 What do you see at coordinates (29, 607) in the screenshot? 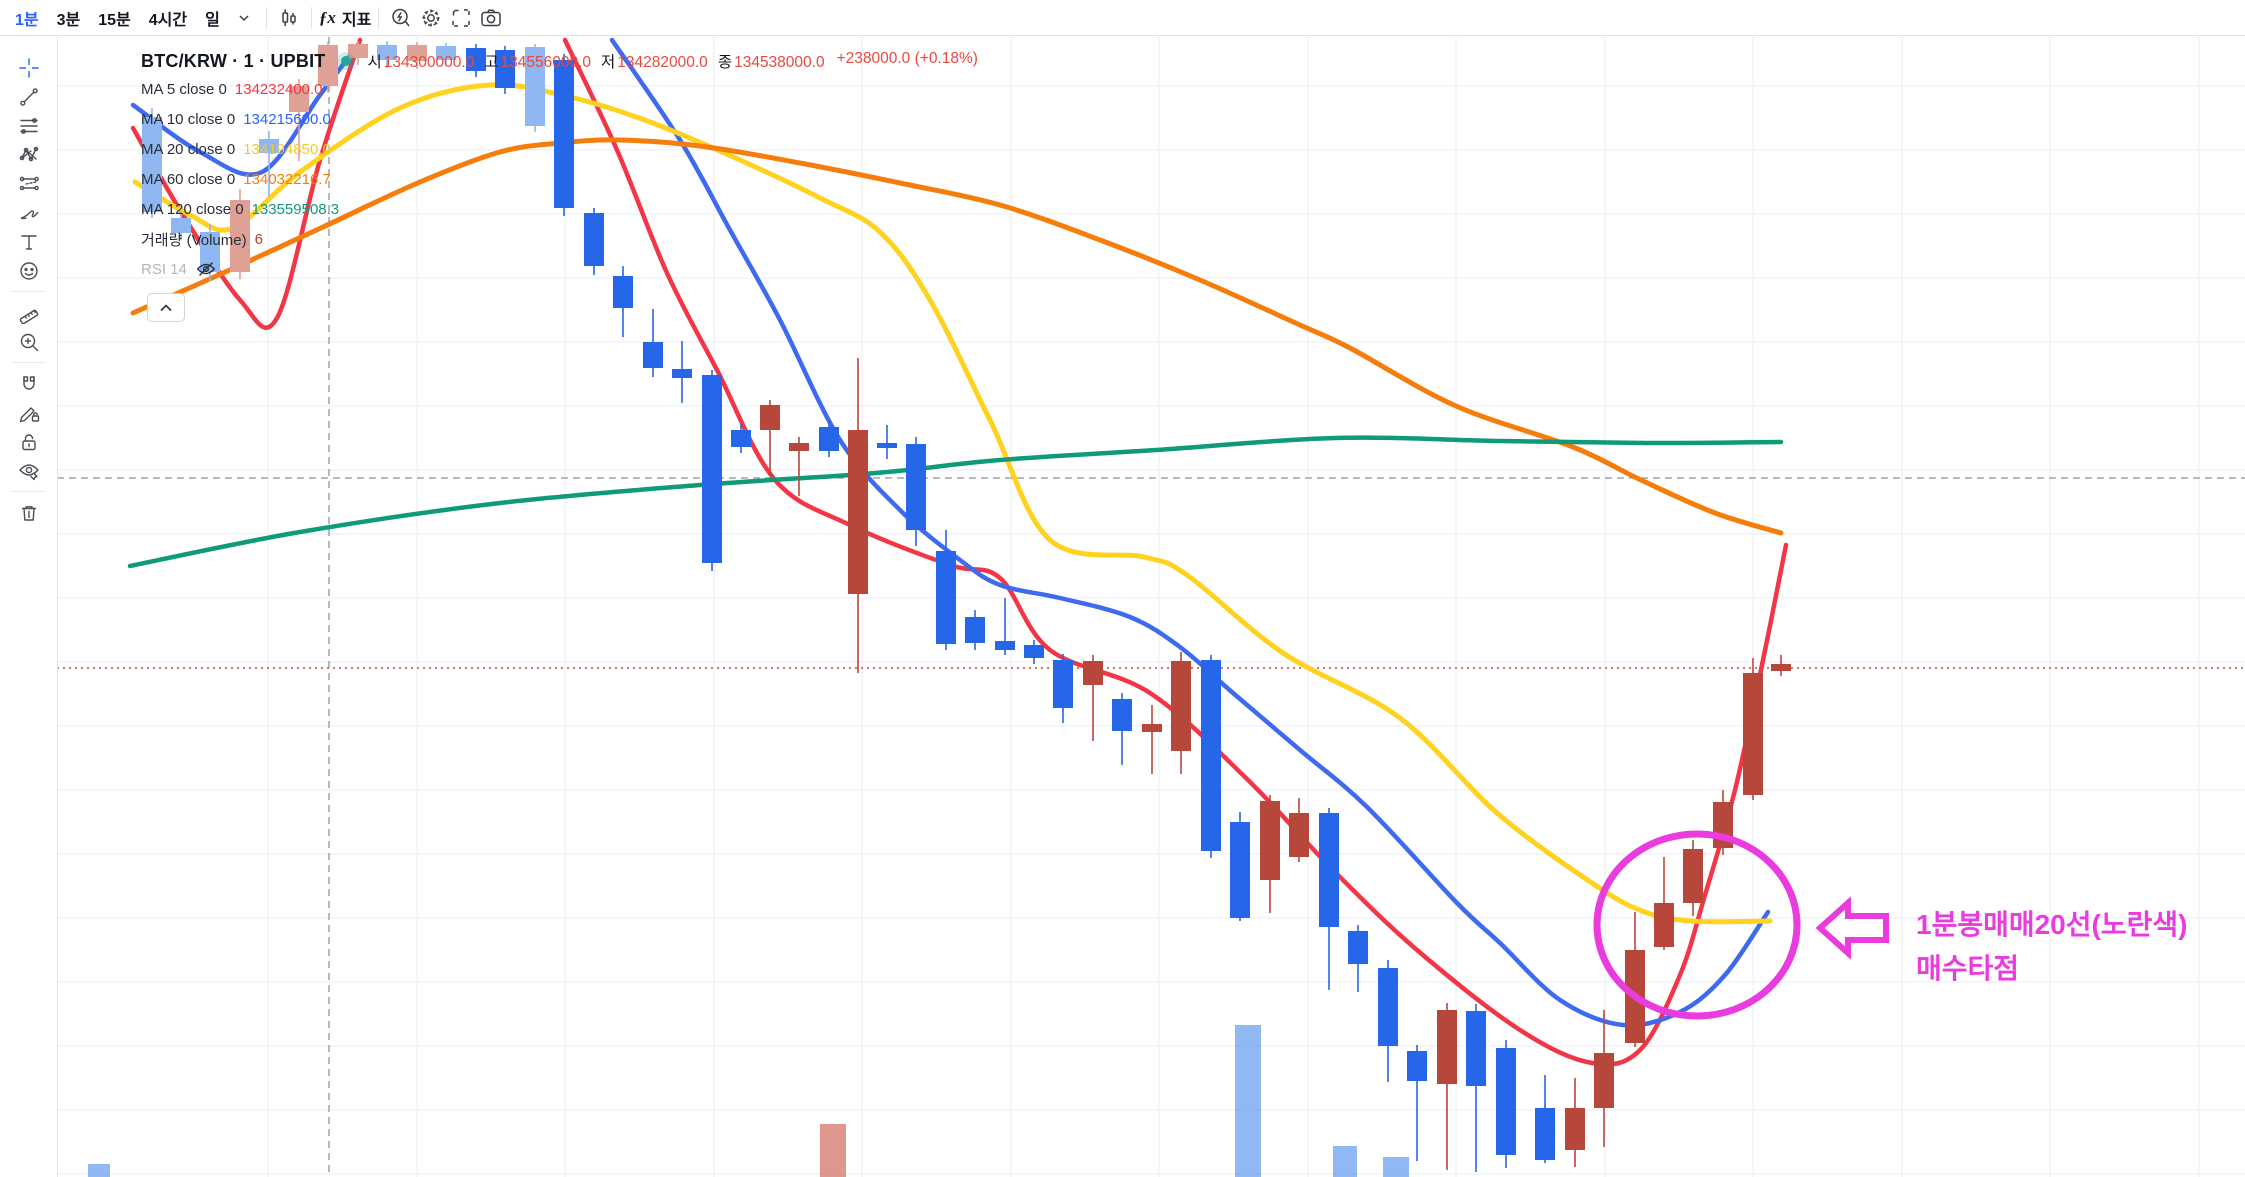
I see `drawing-tools-sidebar` at bounding box center [29, 607].